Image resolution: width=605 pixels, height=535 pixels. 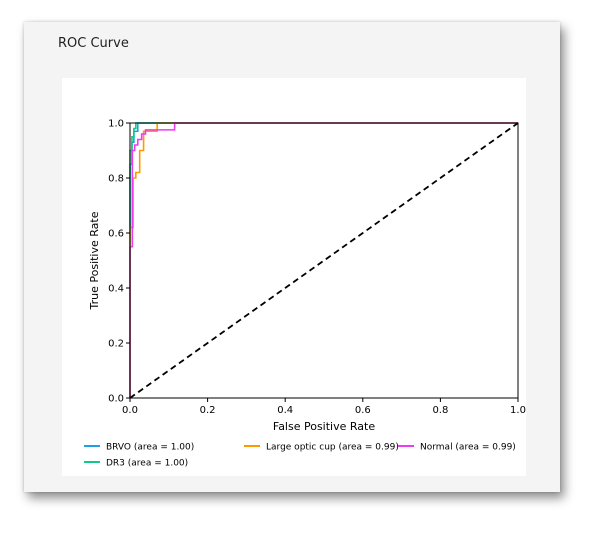 What do you see at coordinates (147, 464) in the screenshot?
I see `legend-label: DR3 (area = 1.00)` at bounding box center [147, 464].